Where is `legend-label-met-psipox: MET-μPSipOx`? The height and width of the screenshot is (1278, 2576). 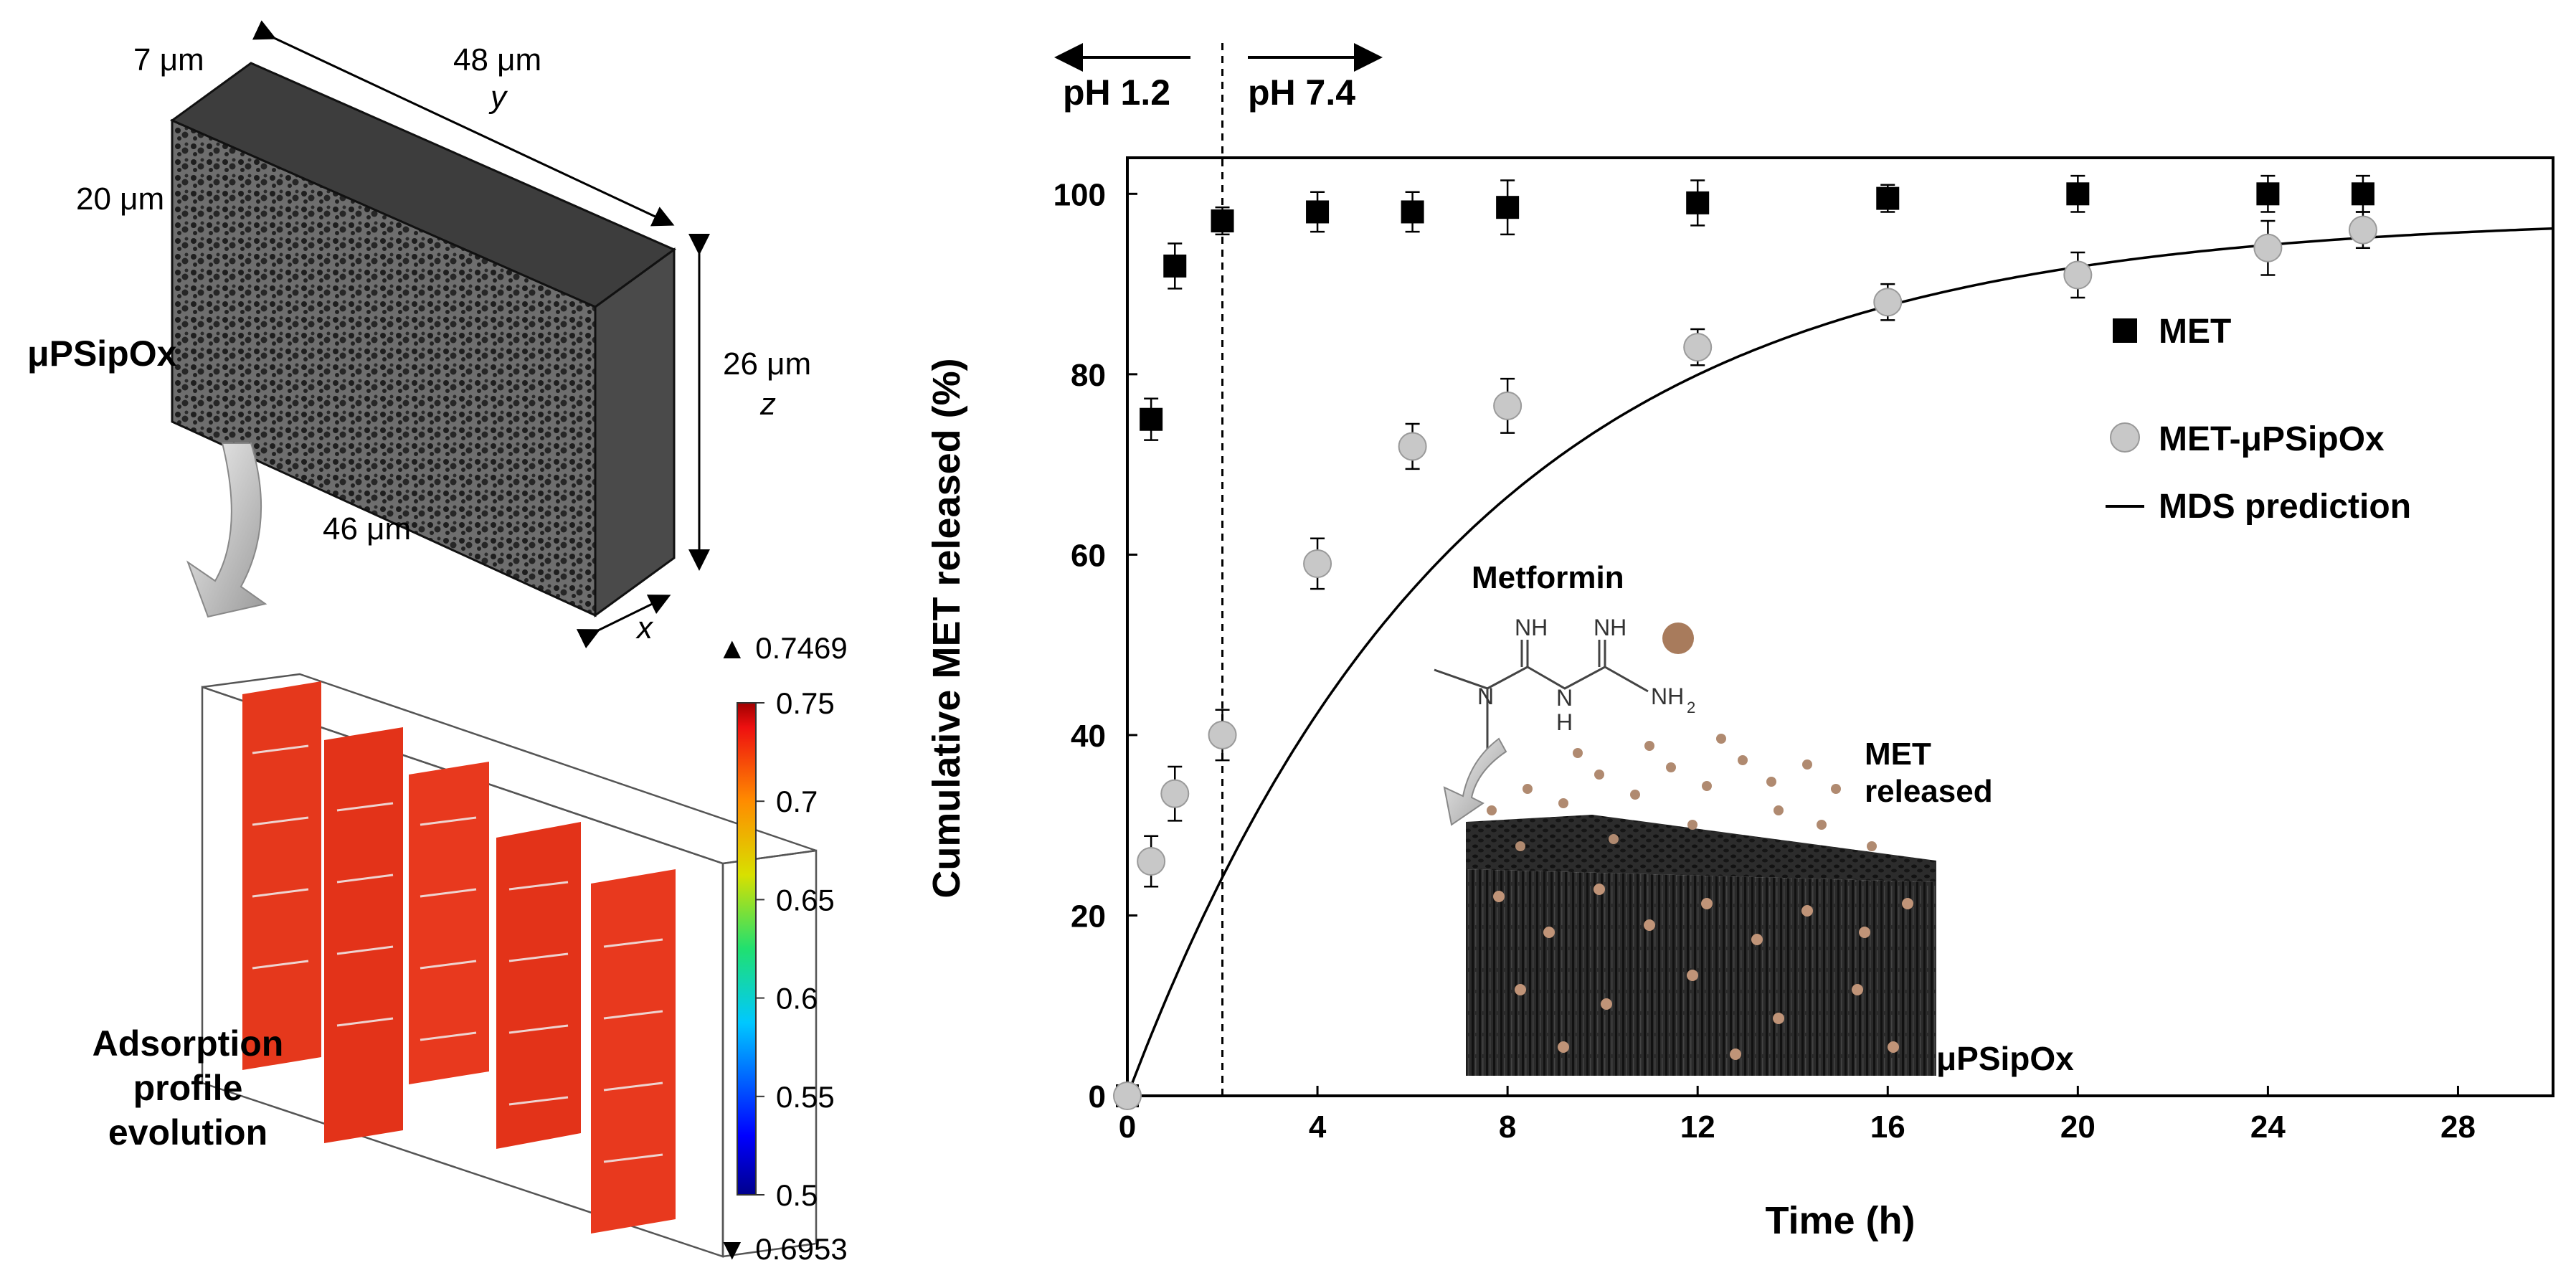 legend-label-met-psipox: MET-μPSipOx is located at coordinates (2272, 439).